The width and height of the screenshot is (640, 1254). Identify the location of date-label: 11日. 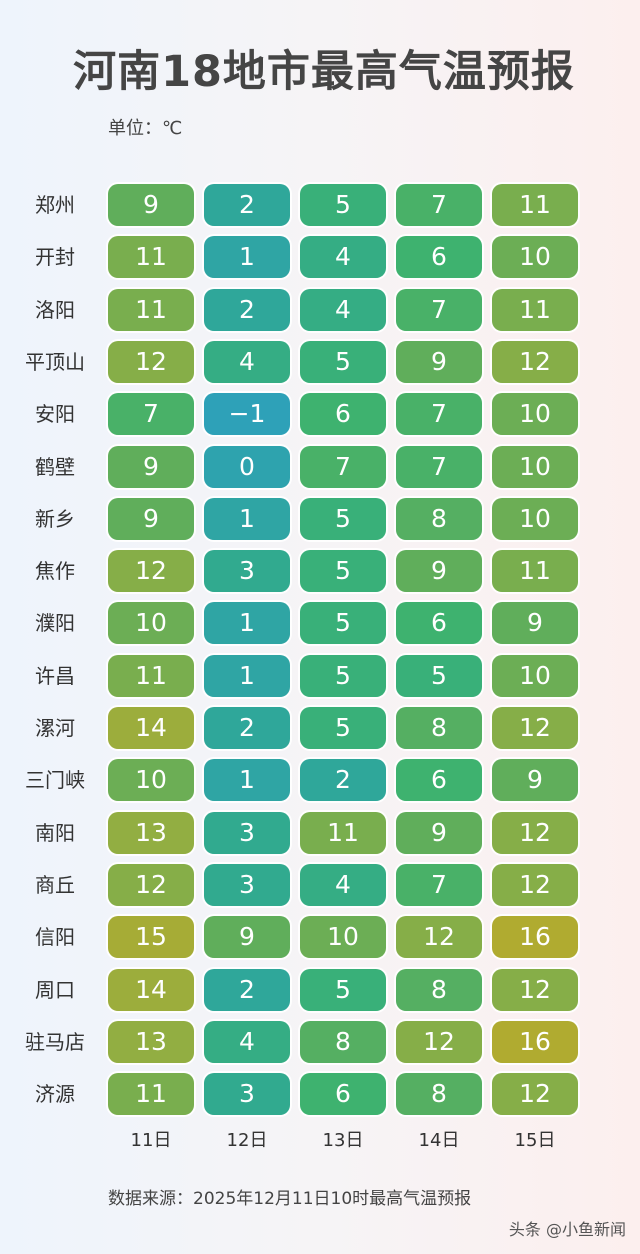
(151, 1140).